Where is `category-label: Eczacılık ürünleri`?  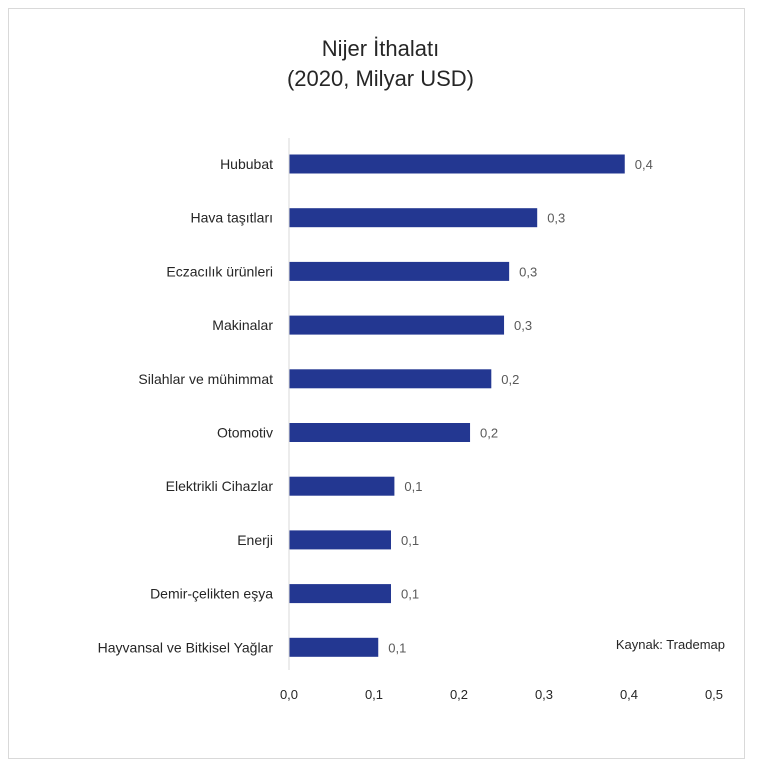 category-label: Eczacılık ürünleri is located at coordinates (219, 271).